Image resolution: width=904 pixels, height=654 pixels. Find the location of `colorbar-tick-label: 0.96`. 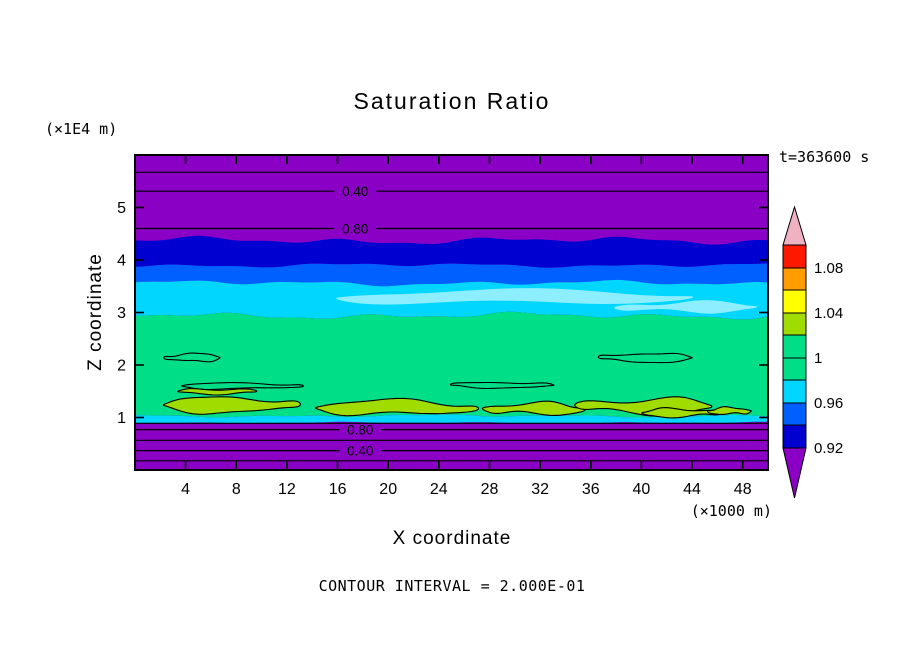

colorbar-tick-label: 0.96 is located at coordinates (828, 403).